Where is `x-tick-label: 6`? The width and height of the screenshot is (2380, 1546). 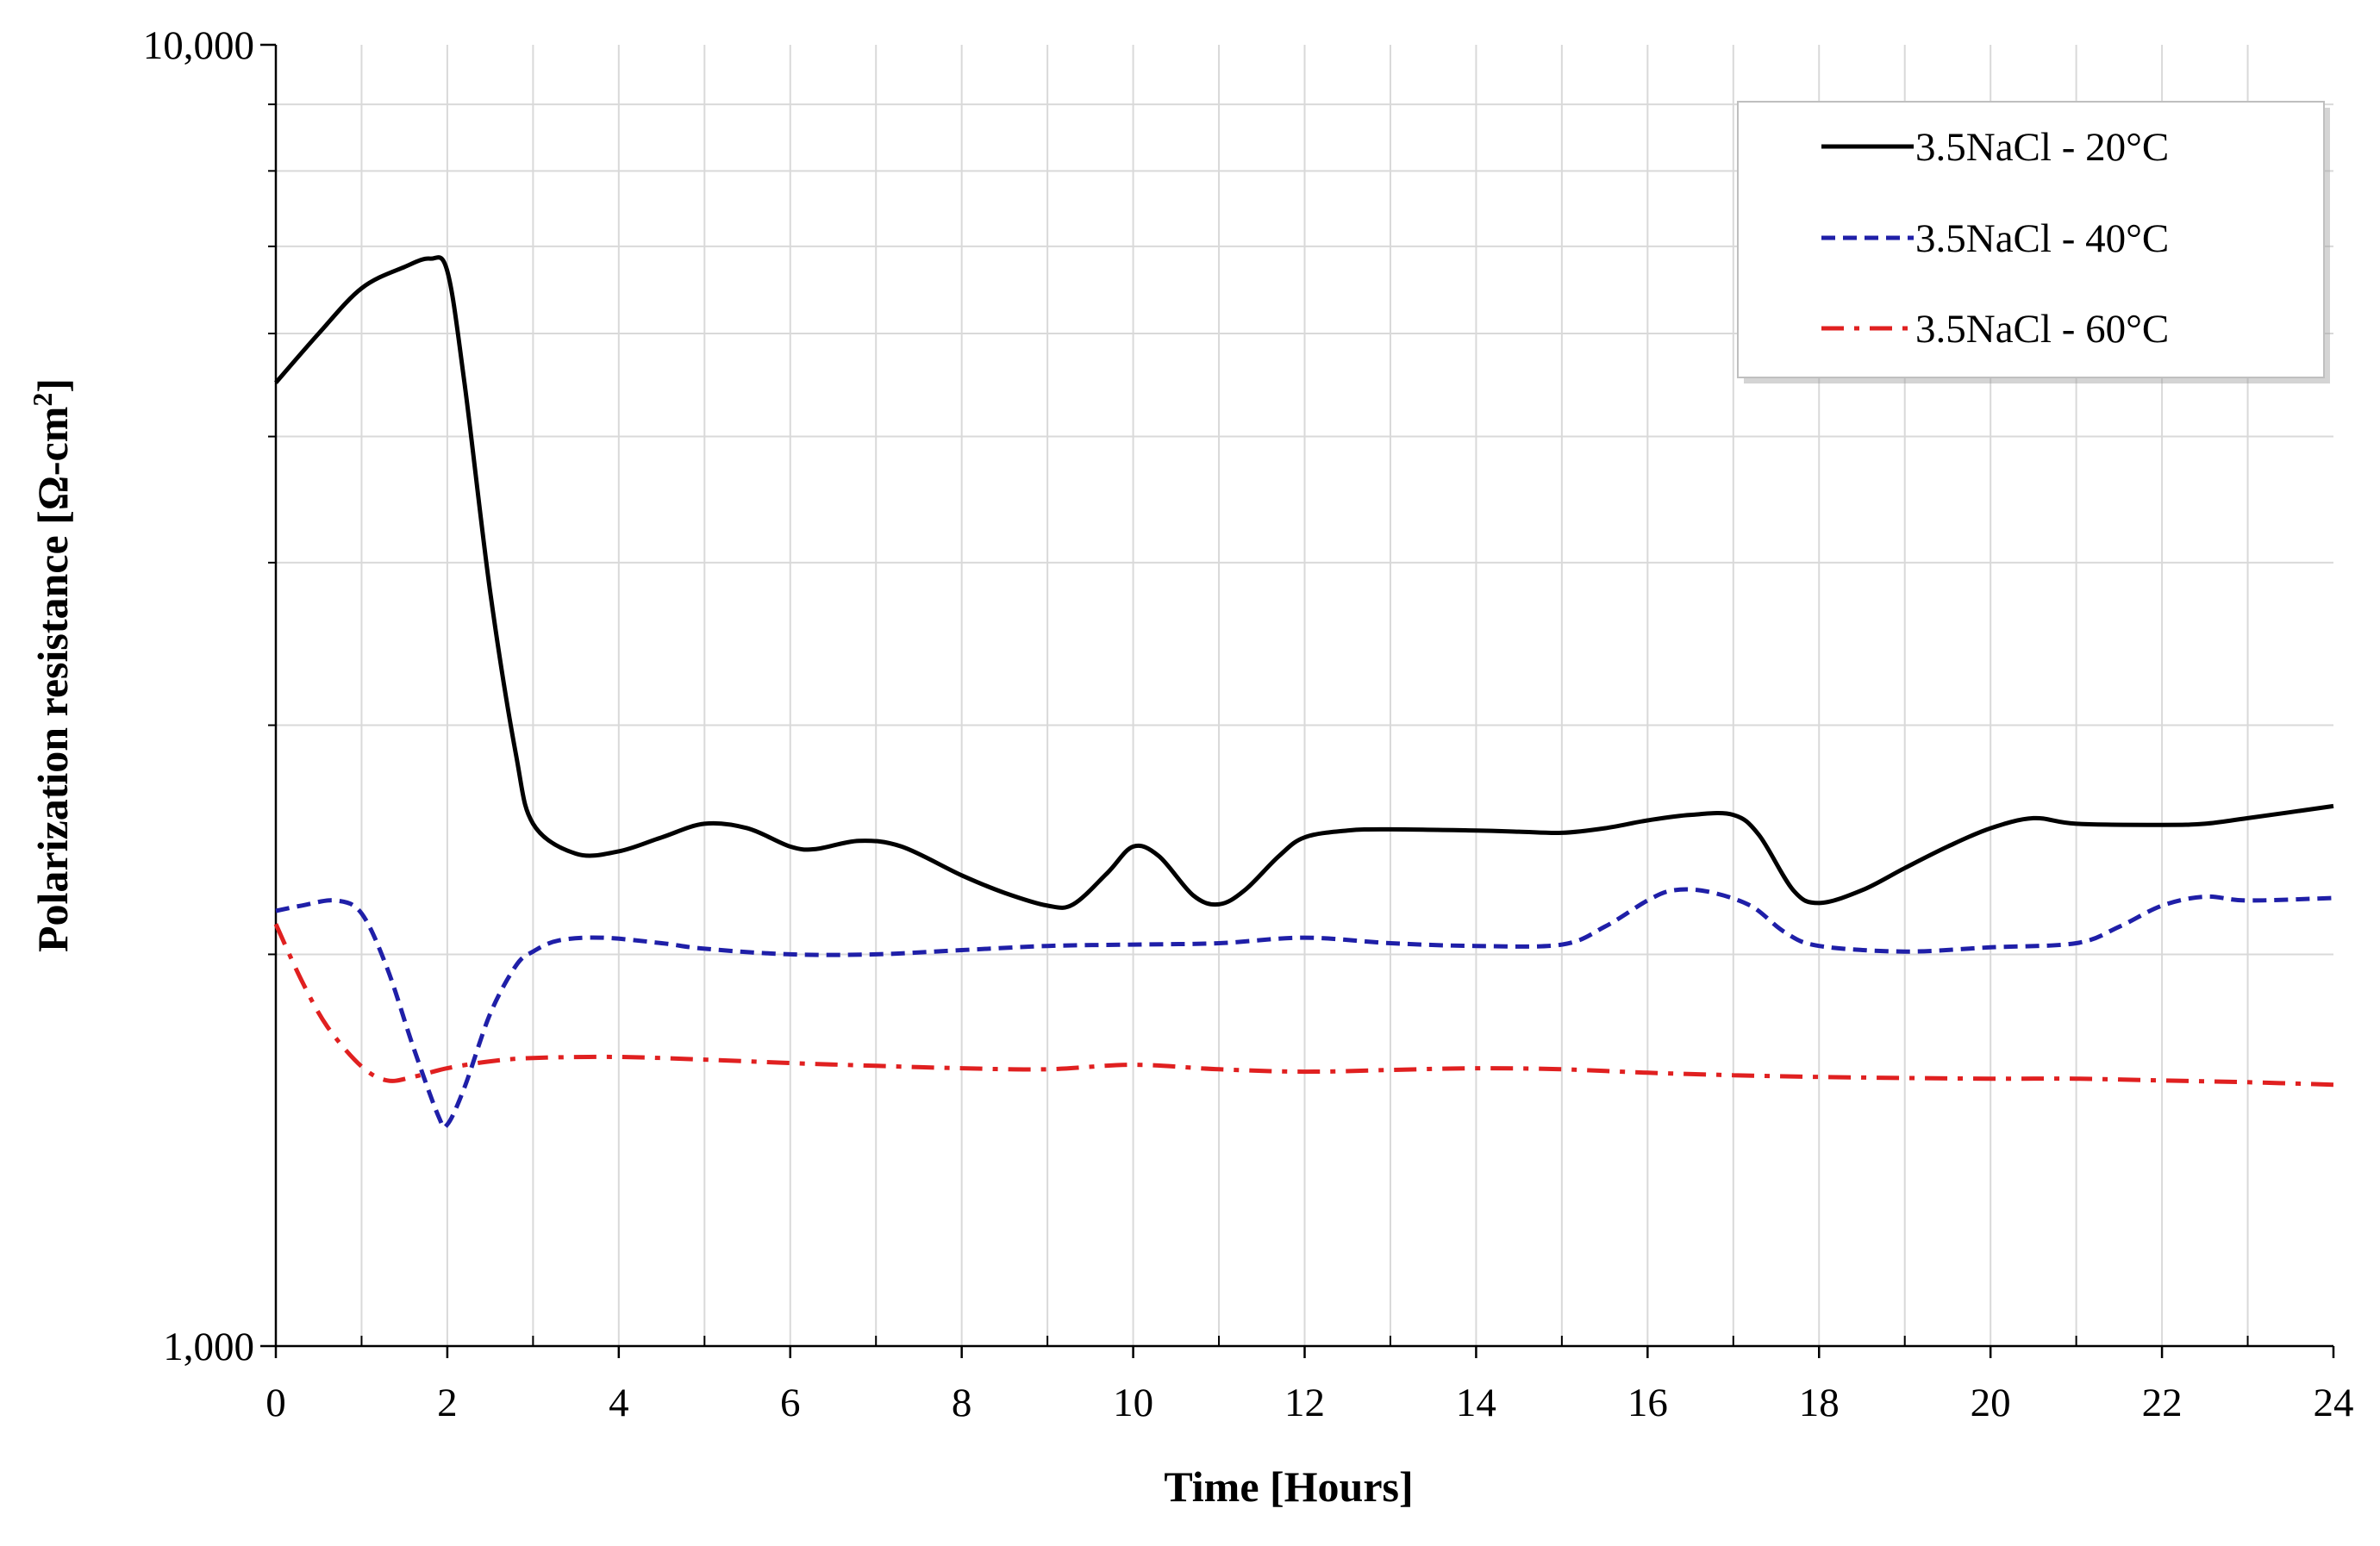 x-tick-label: 6 is located at coordinates (791, 1403).